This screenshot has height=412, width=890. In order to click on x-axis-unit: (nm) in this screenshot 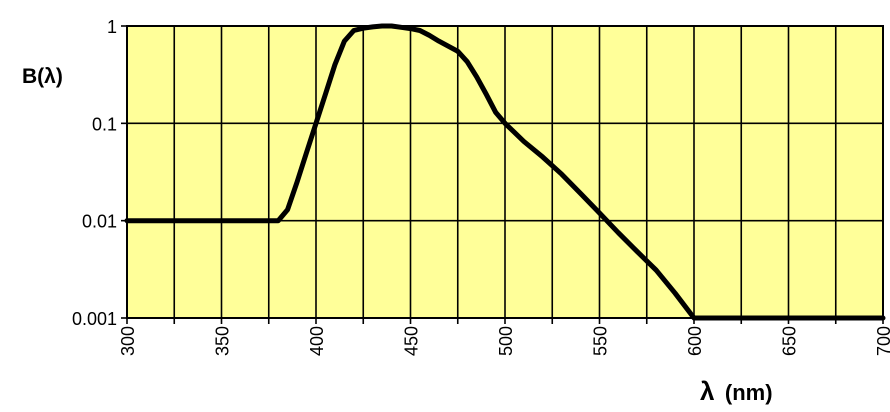, I will do `click(749, 392)`.